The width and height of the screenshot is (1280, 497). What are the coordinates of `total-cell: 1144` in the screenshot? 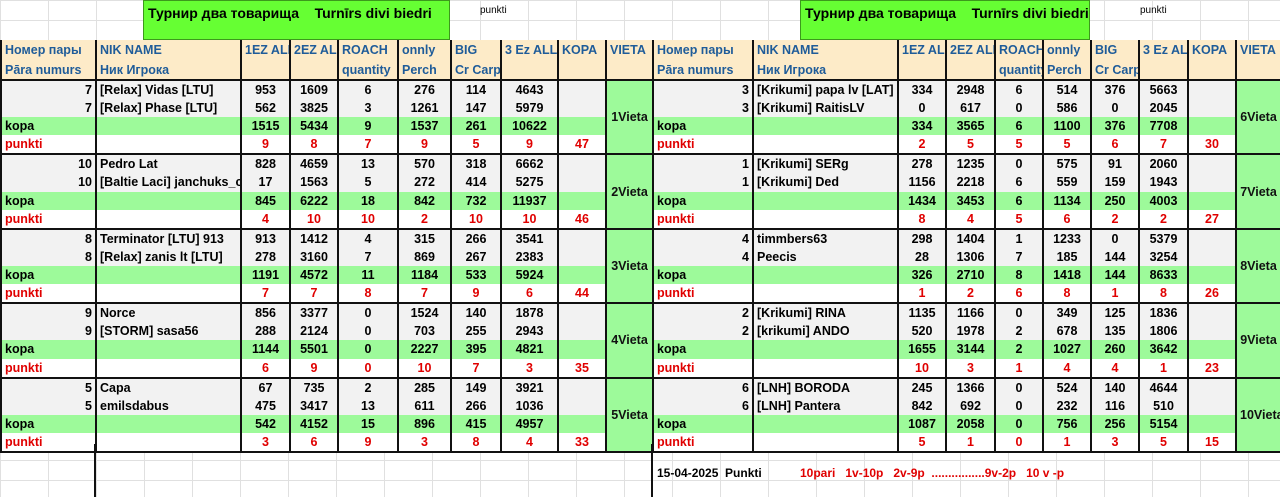 It's located at (265, 349).